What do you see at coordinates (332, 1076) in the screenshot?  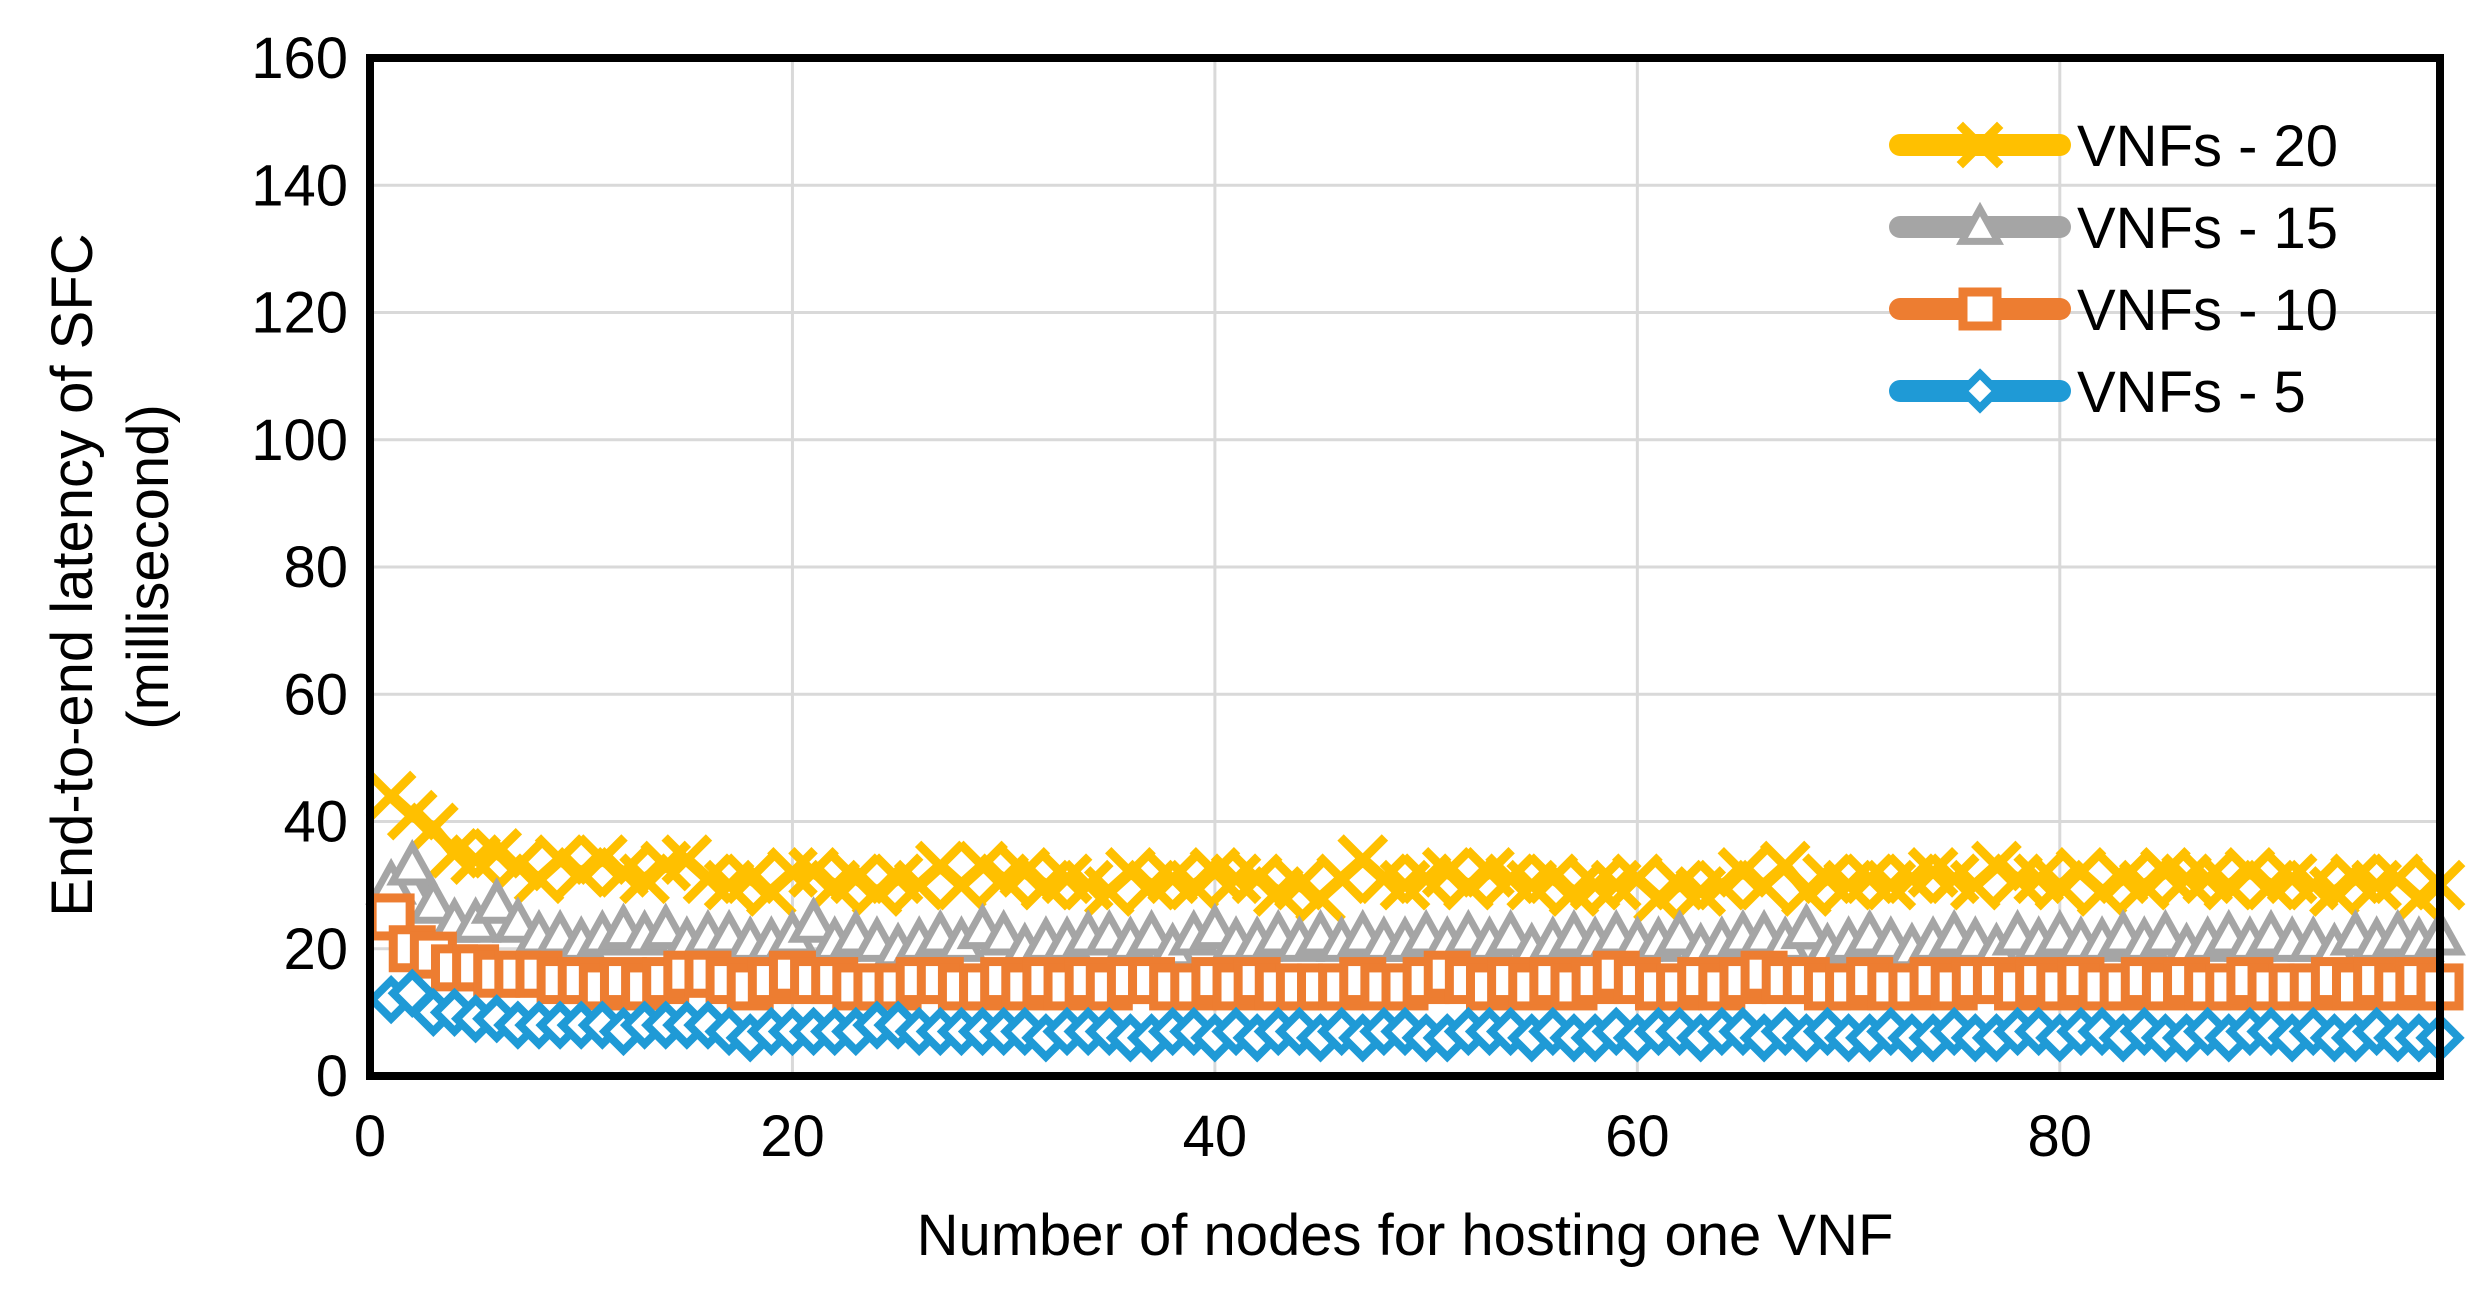 I see `y-tick-label: 0` at bounding box center [332, 1076].